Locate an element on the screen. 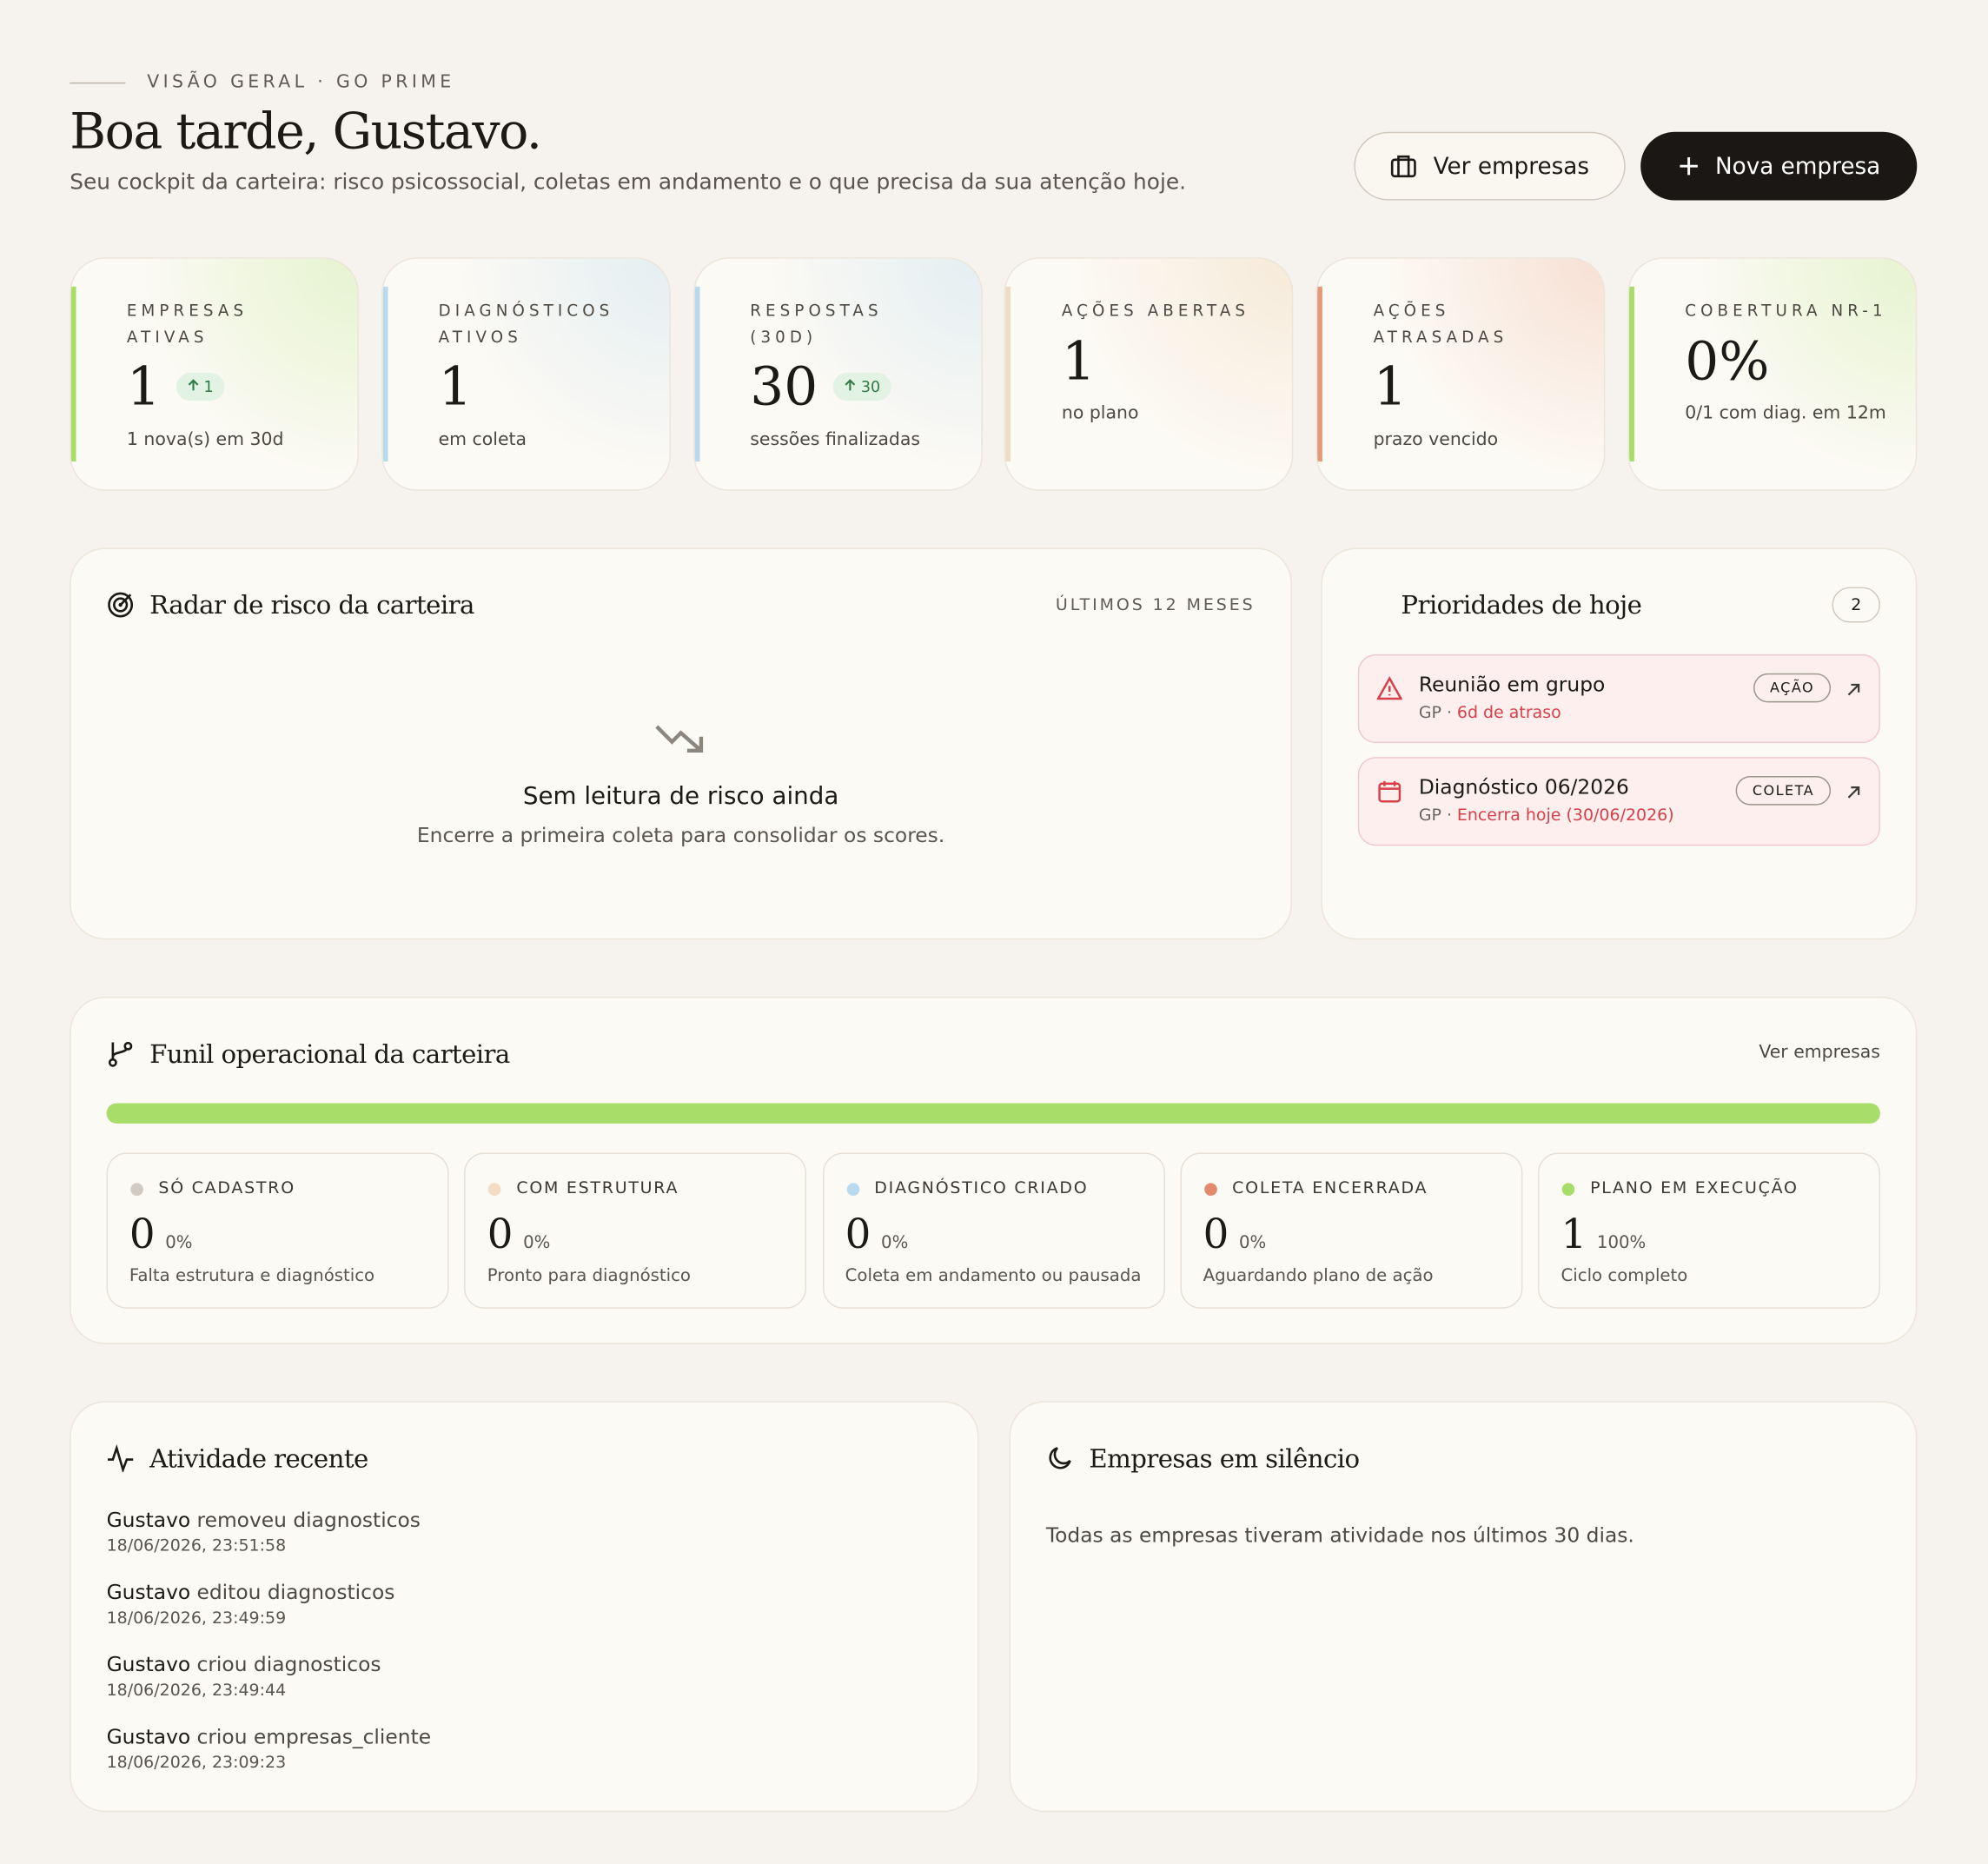 This screenshot has height=1864, width=1988. priority-meta: GP · 6d de atraso is located at coordinates (1490, 713).